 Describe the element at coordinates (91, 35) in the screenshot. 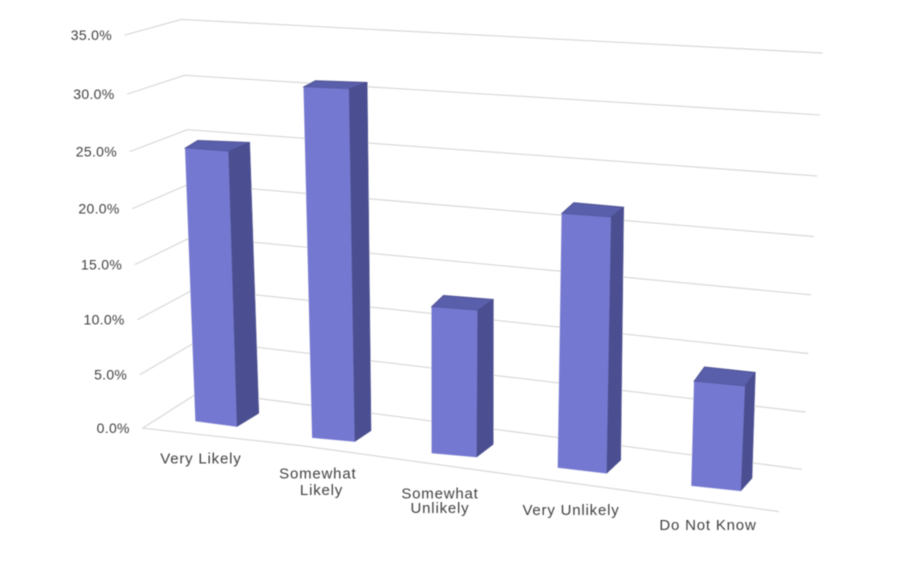

I see `svg-text: 35.0%` at that location.